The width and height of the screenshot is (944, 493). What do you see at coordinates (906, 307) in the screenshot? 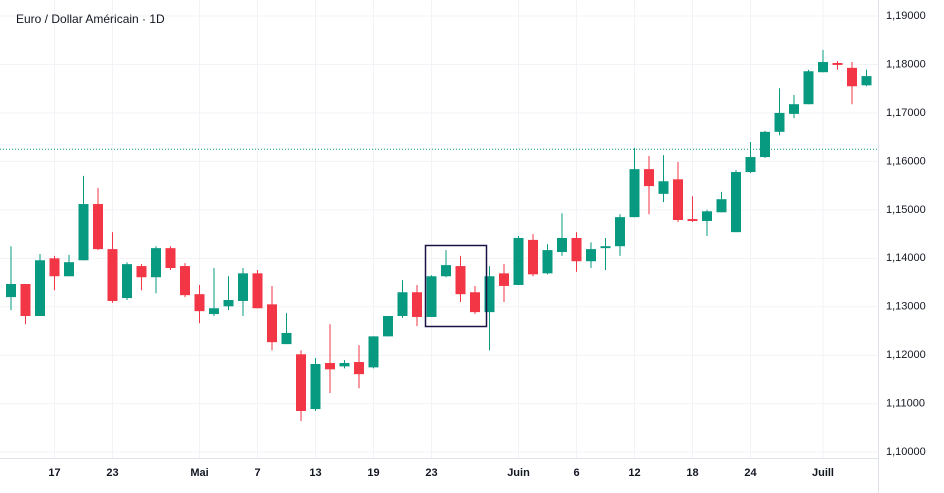
I see `y-tick-label: 1,13000` at bounding box center [906, 307].